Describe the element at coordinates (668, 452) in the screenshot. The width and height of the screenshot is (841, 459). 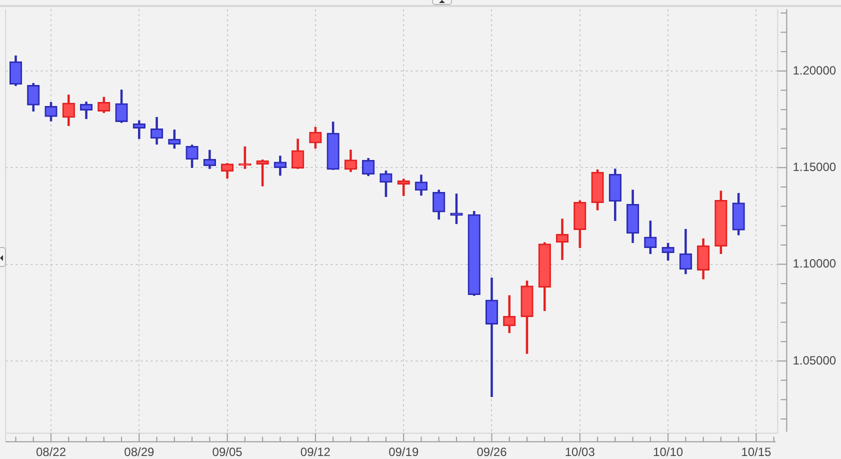
I see `x-tick-label: 10/10` at that location.